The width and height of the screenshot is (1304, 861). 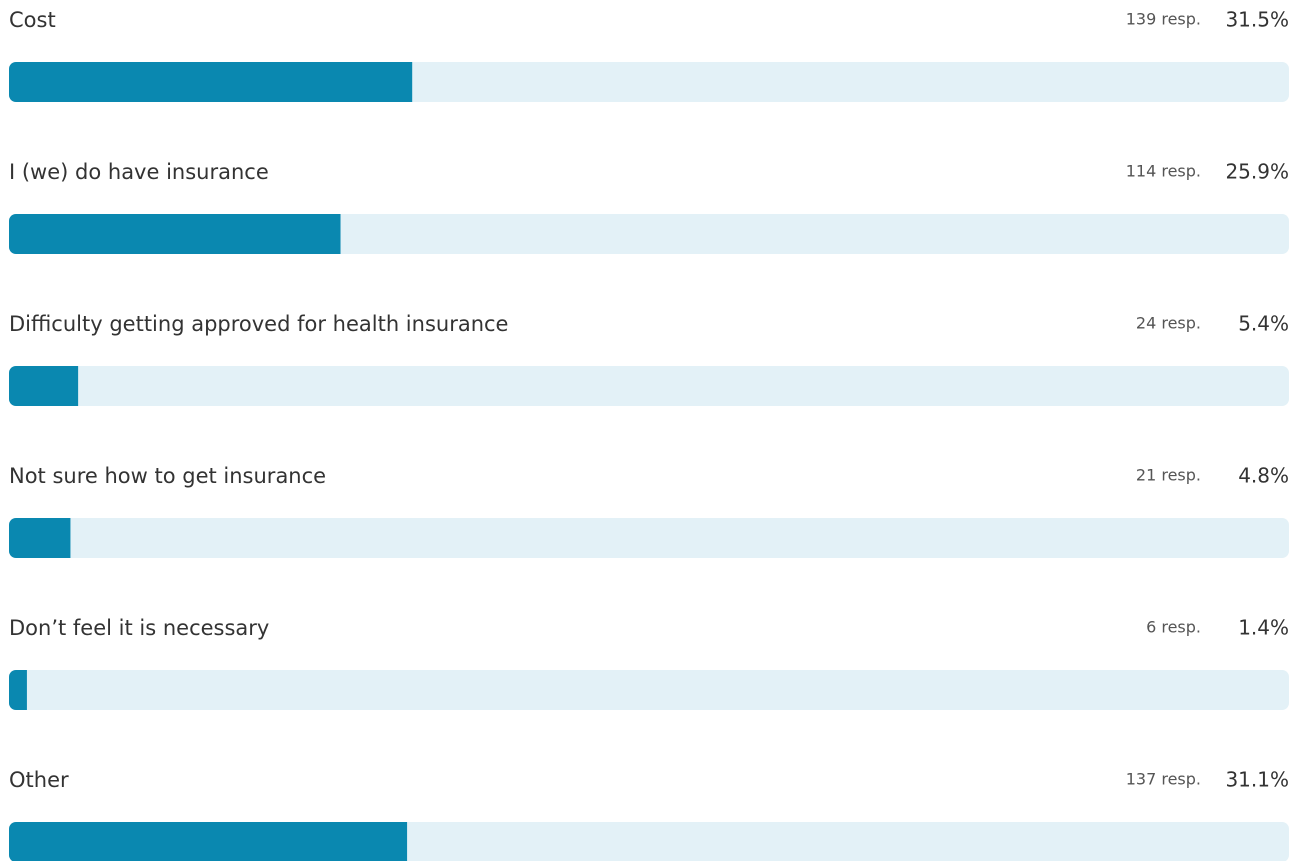 I want to click on category-label: Not sure how to get insurance, so click(x=167, y=476).